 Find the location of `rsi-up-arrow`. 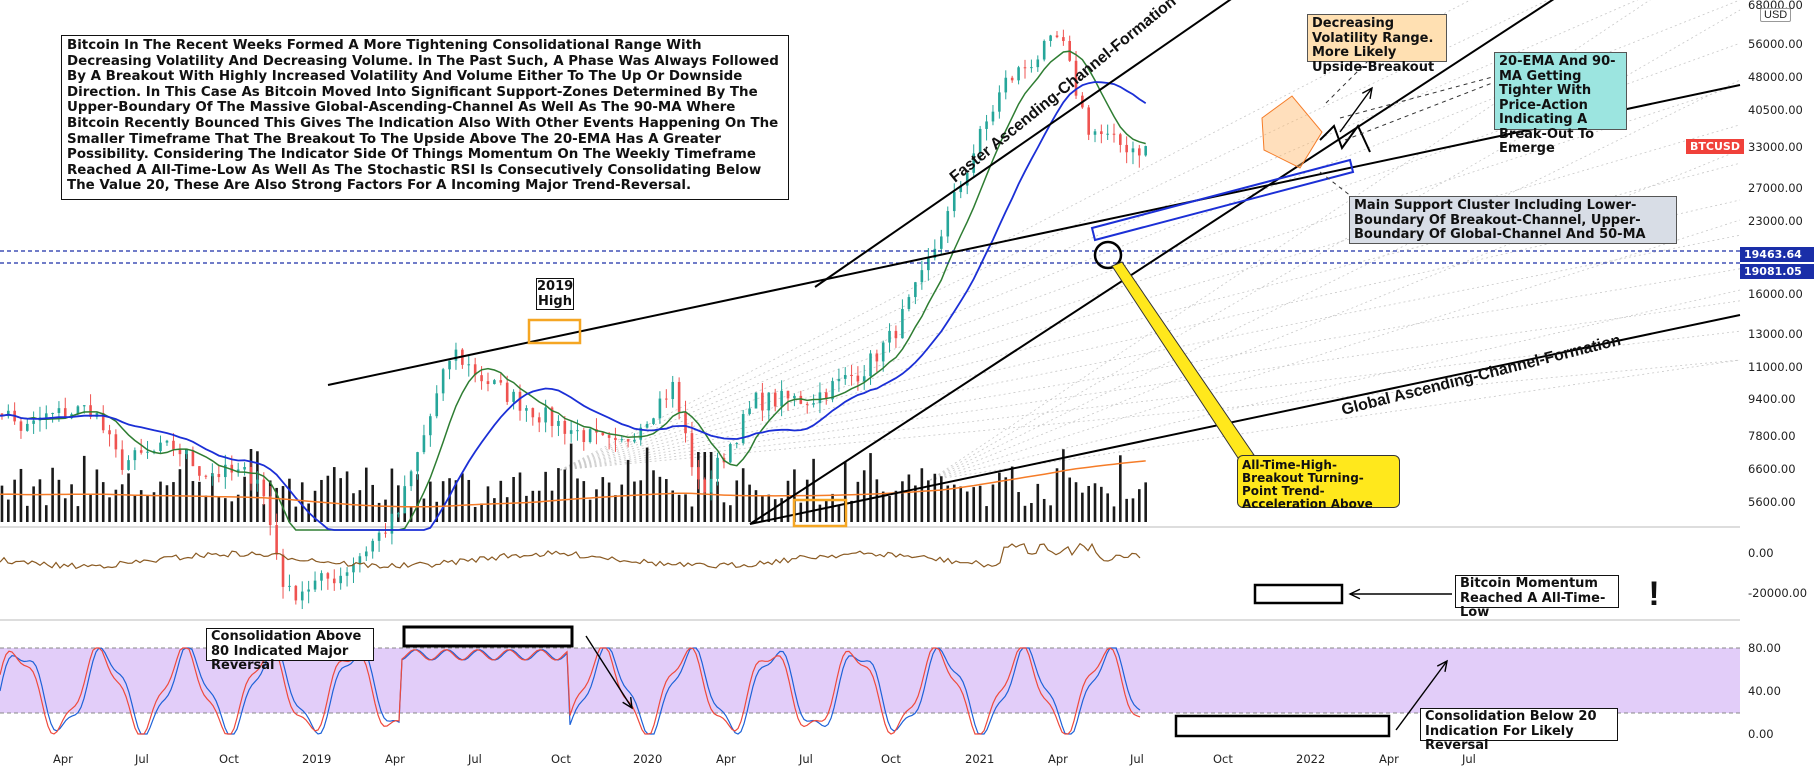

rsi-up-arrow is located at coordinates (1421, 695).